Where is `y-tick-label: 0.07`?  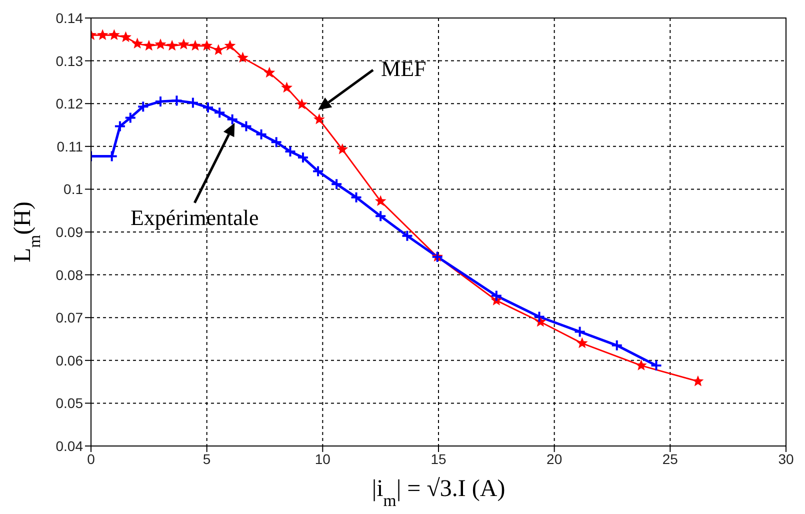
y-tick-label: 0.07 is located at coordinates (70, 318).